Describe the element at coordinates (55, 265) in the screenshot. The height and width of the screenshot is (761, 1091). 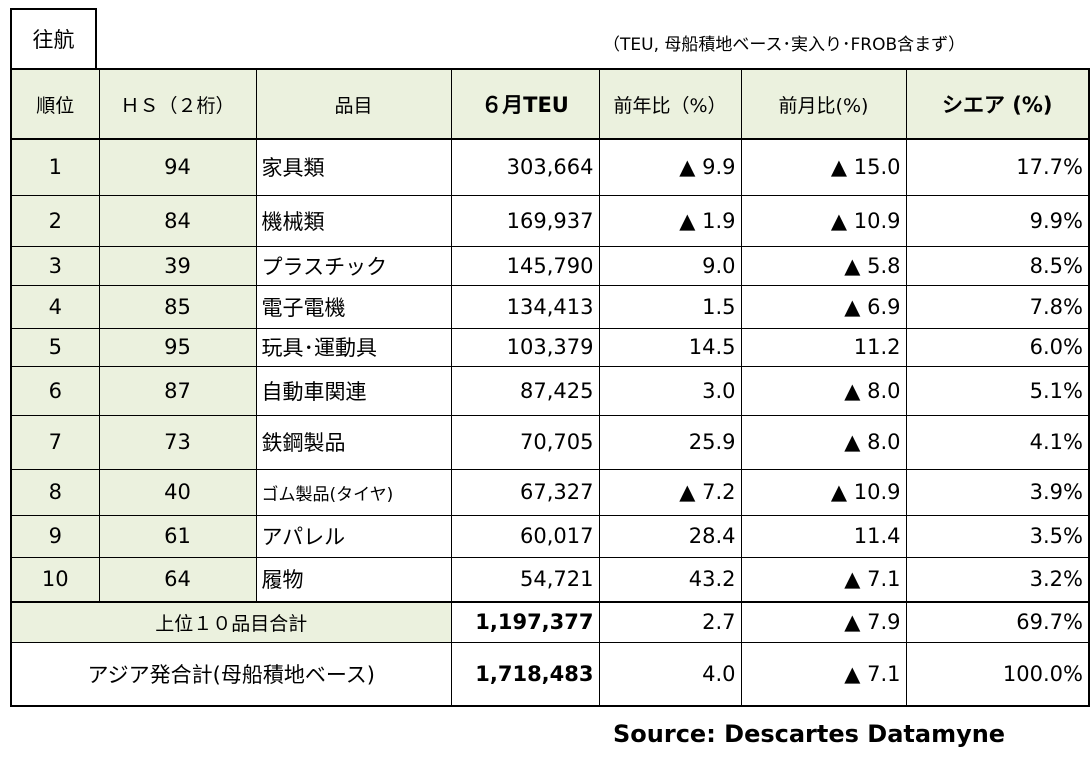
I see `rank-cell: 3` at that location.